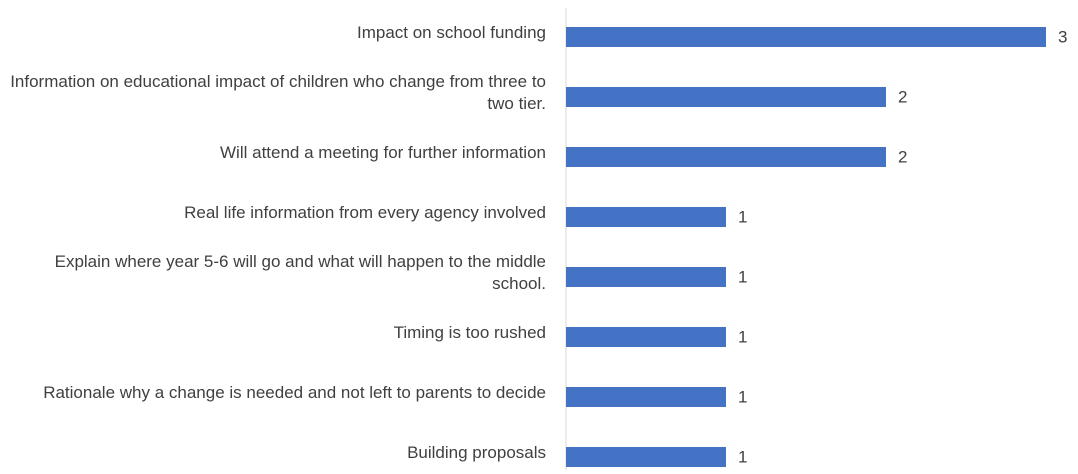  Describe the element at coordinates (451, 32) in the screenshot. I see `category-label: Impact on school funding` at that location.